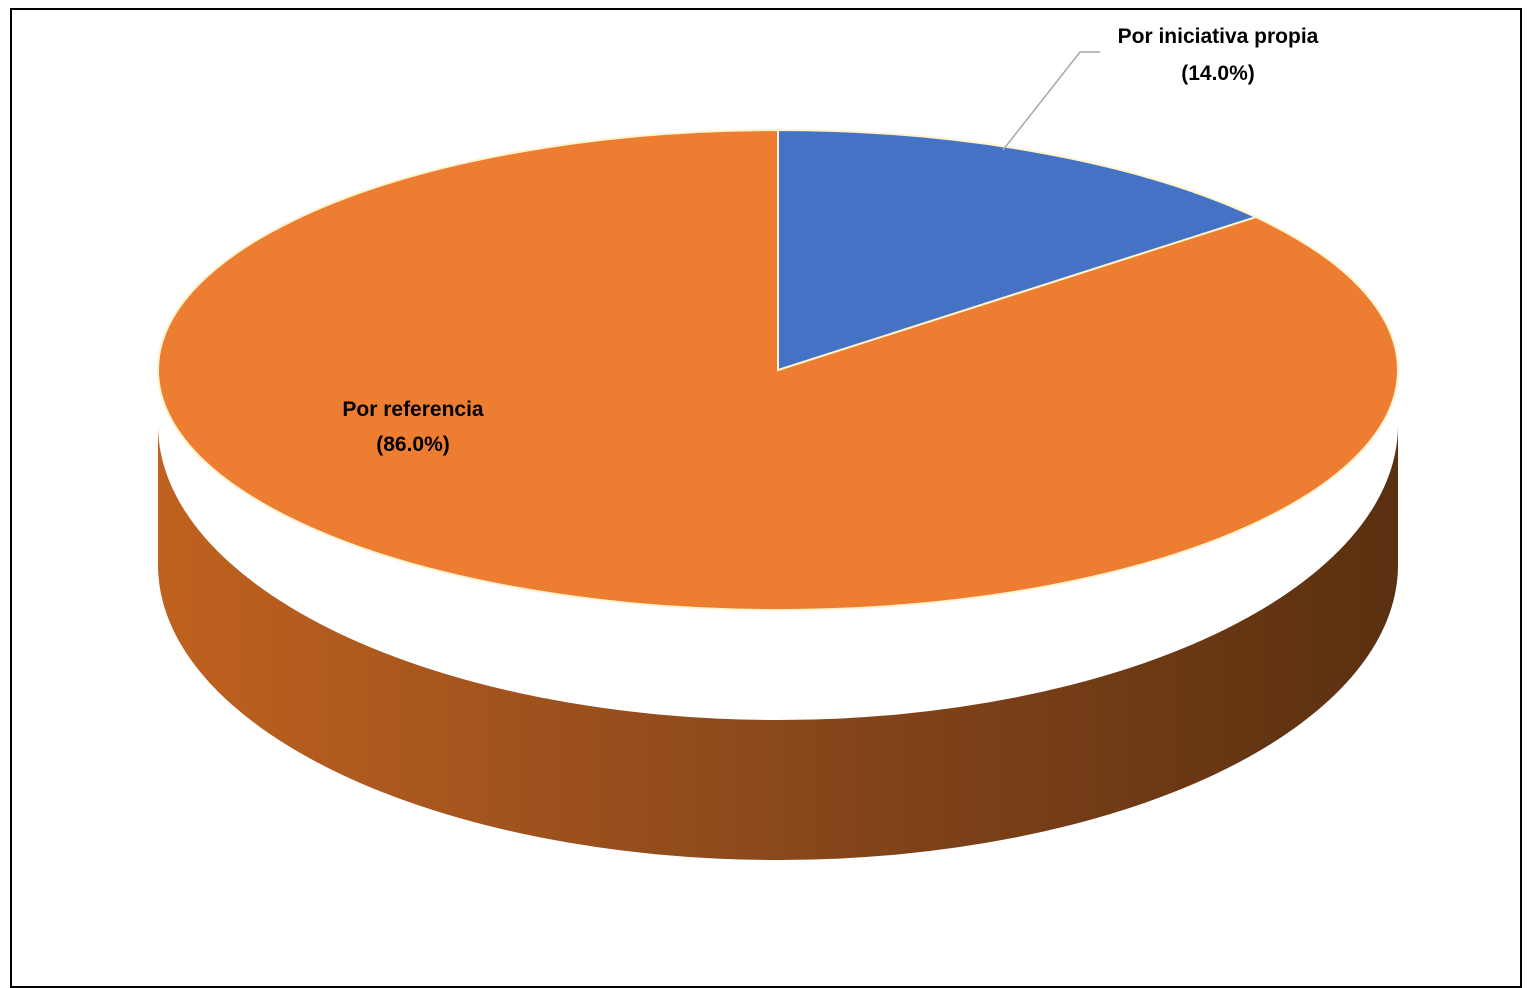 The height and width of the screenshot is (988, 1527). I want to click on data-label-referencia-value: (86.0%), so click(413, 444).